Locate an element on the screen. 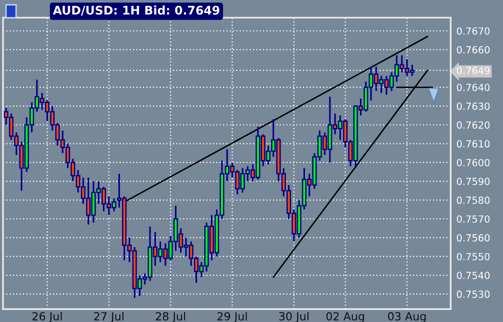  y-tick-label: 0.7640 is located at coordinates (473, 88).